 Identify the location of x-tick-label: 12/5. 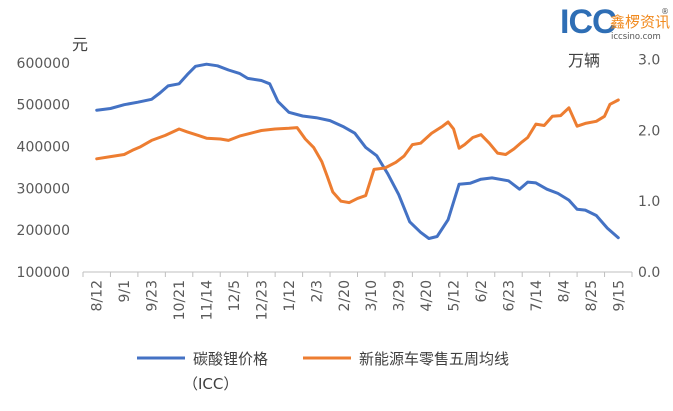
(235, 295).